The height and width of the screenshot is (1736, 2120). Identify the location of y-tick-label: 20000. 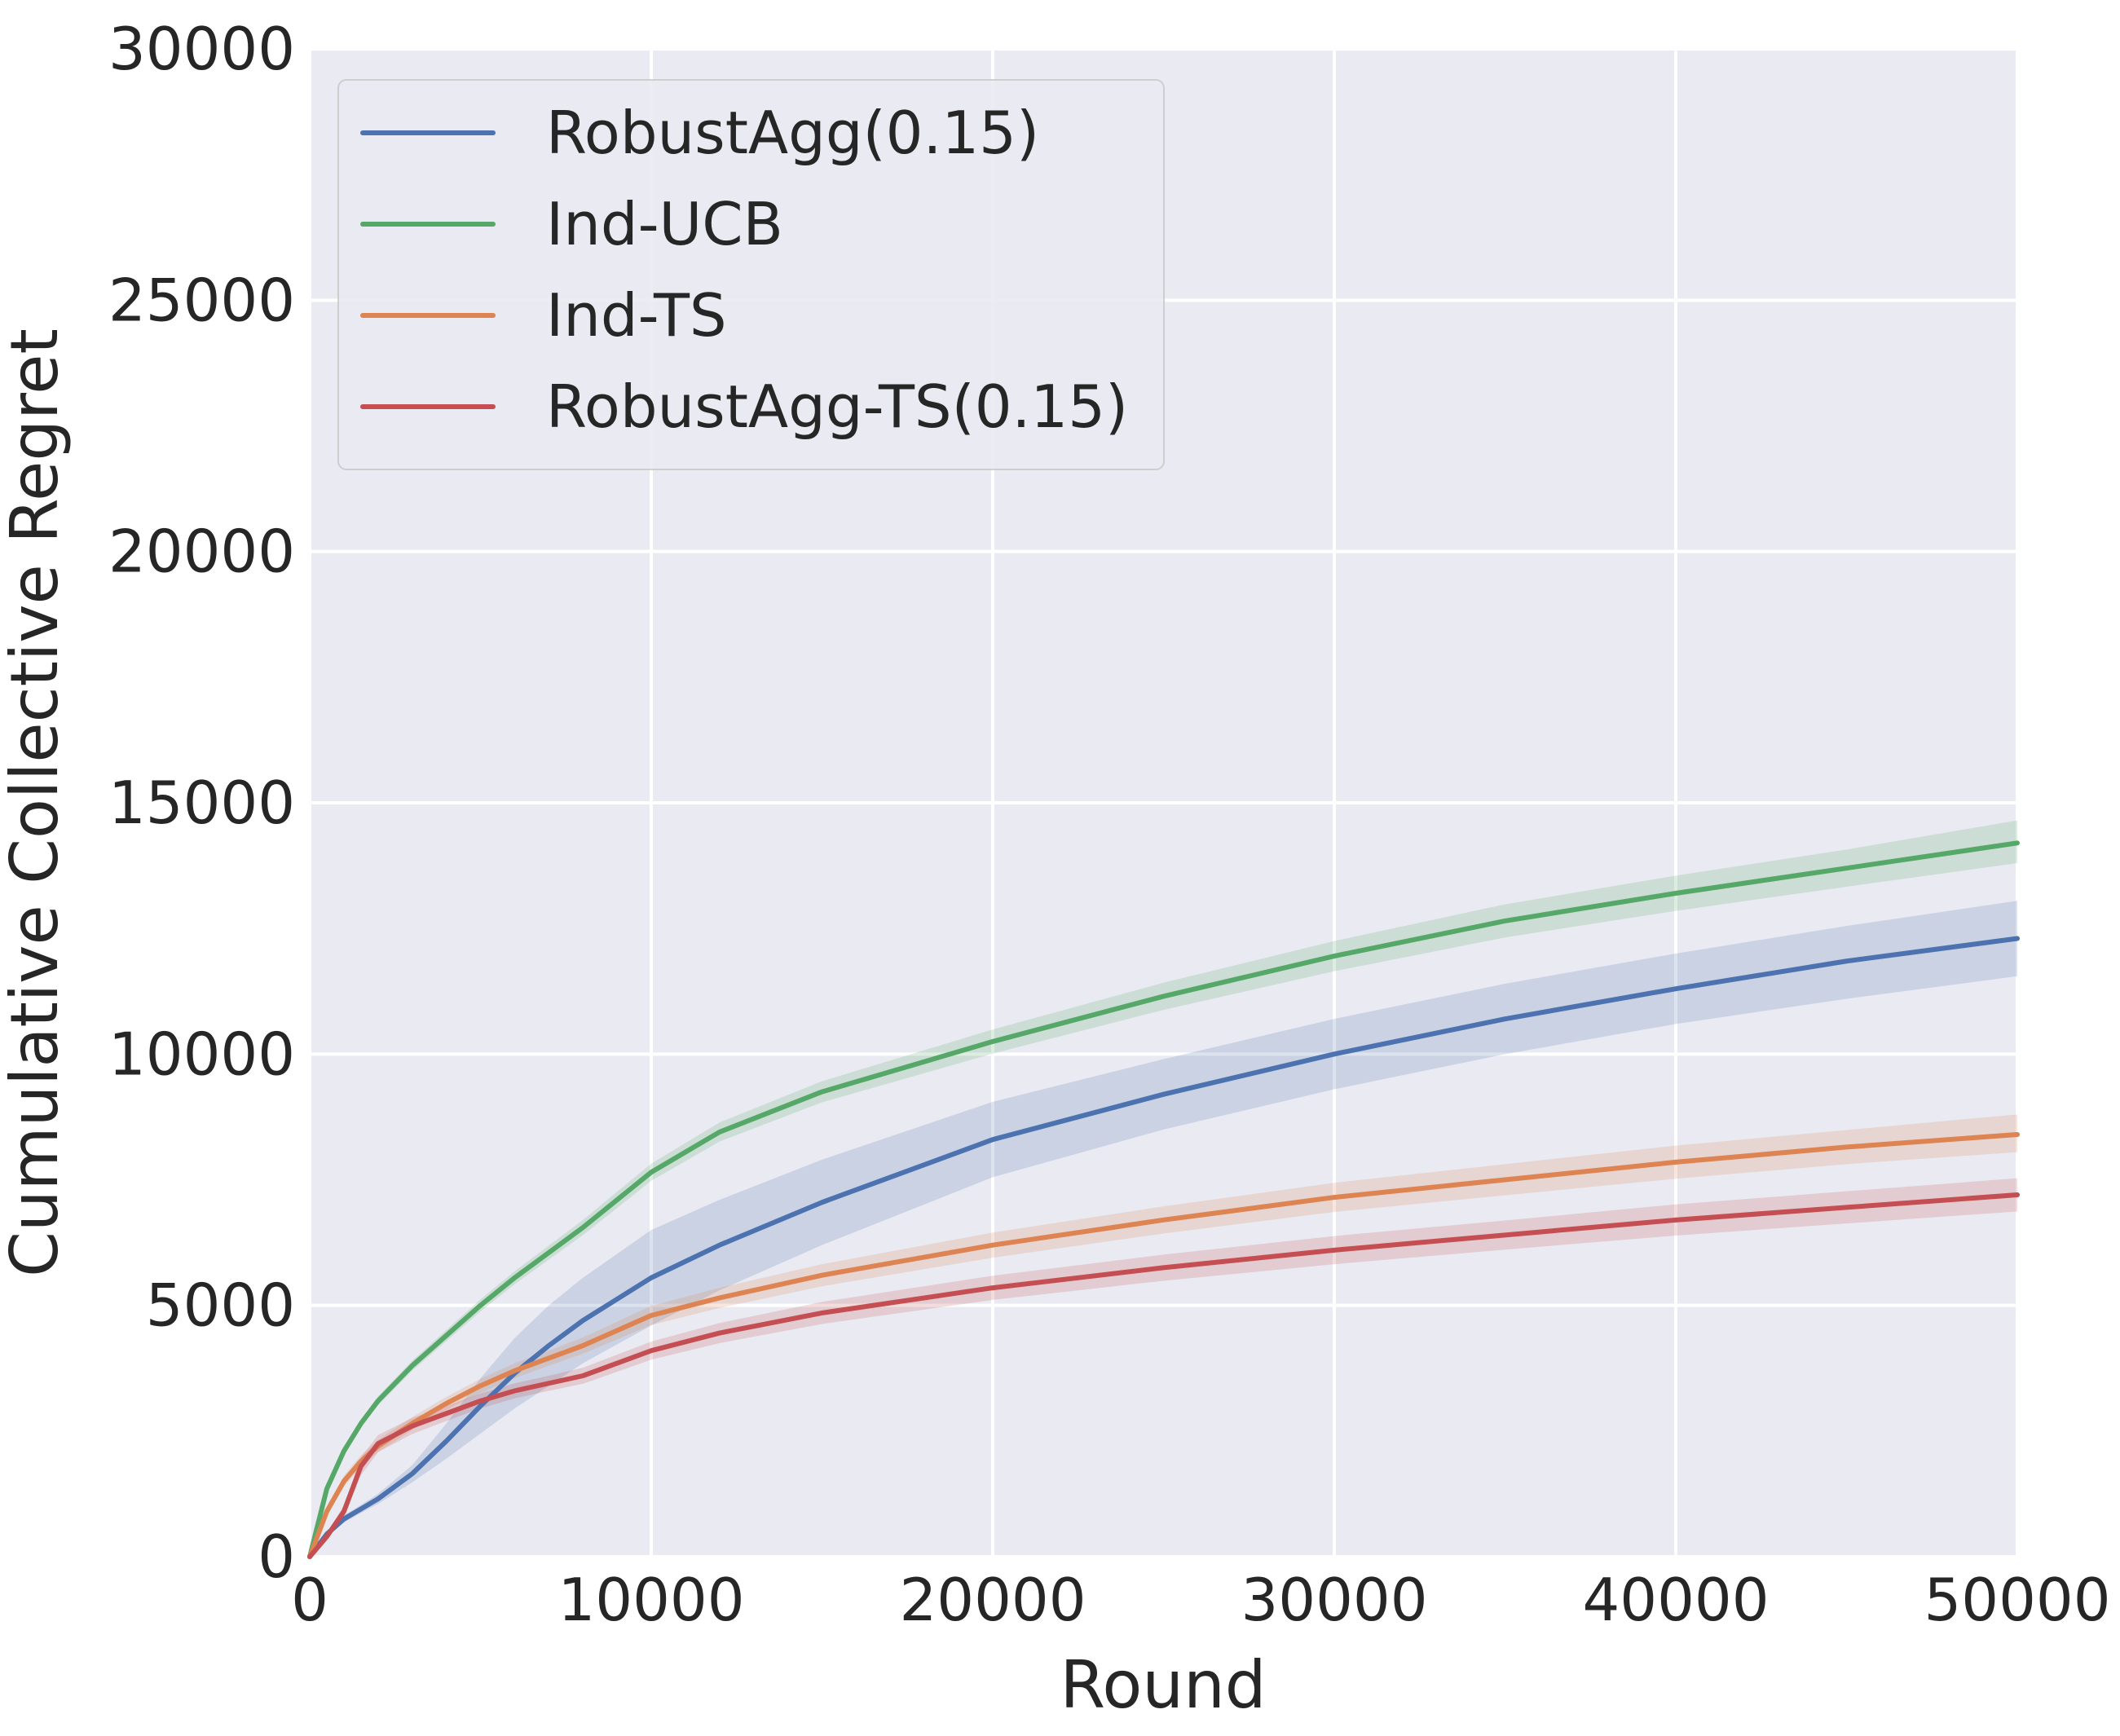
(201, 552).